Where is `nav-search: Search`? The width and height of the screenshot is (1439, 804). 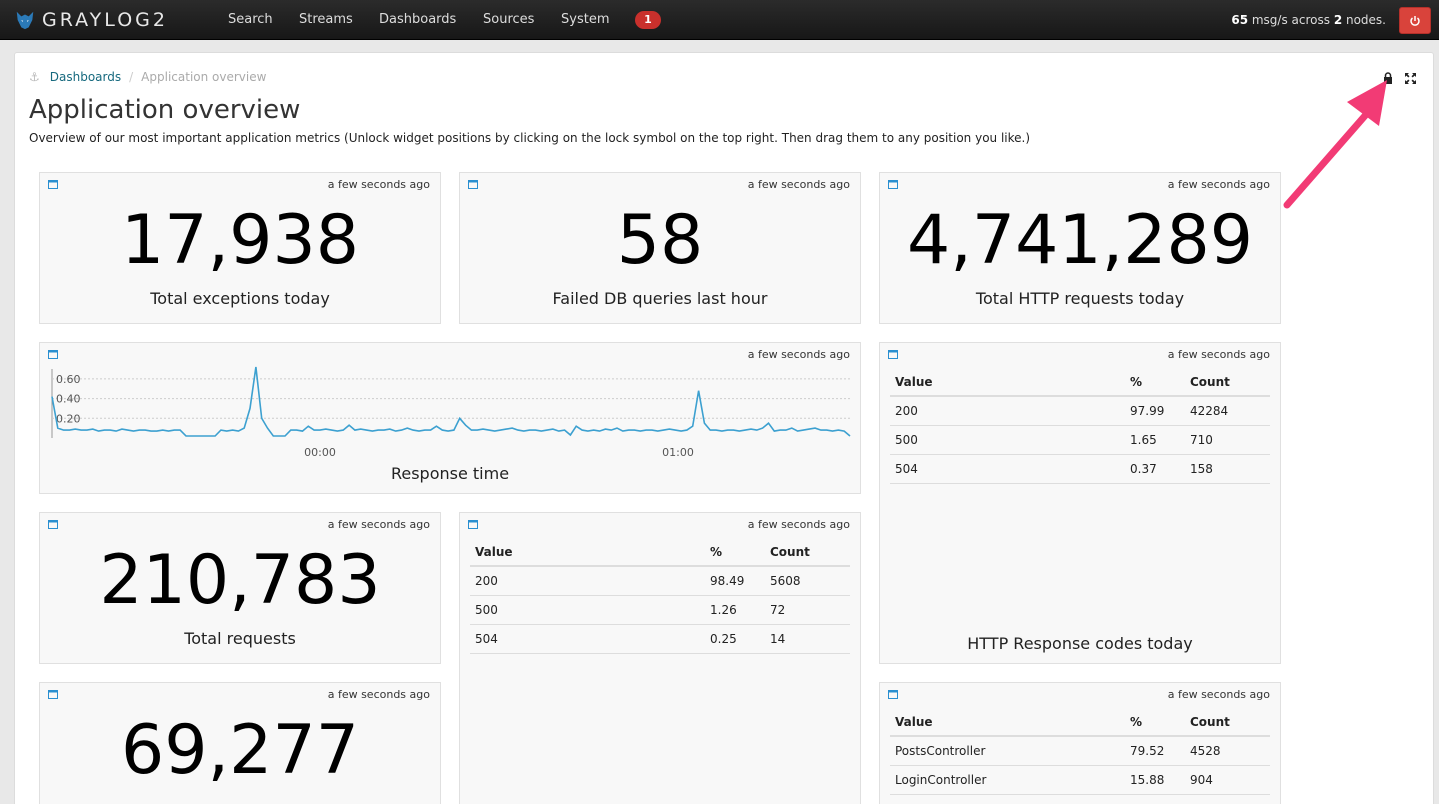
nav-search: Search is located at coordinates (250, 19).